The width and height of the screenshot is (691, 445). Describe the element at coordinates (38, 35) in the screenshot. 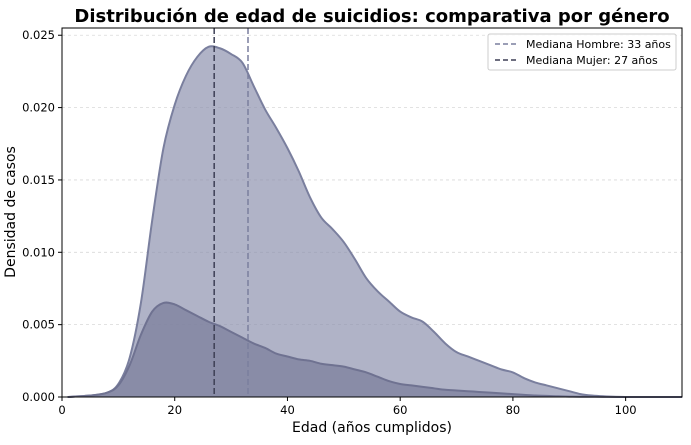

I see `y-tick-label-5: 0.025` at that location.